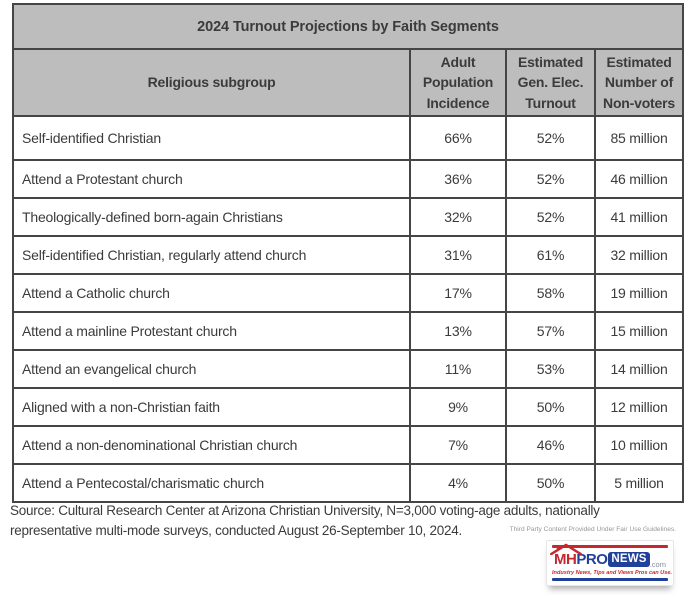  I want to click on nonvoters-cell: 32 million, so click(639, 254).